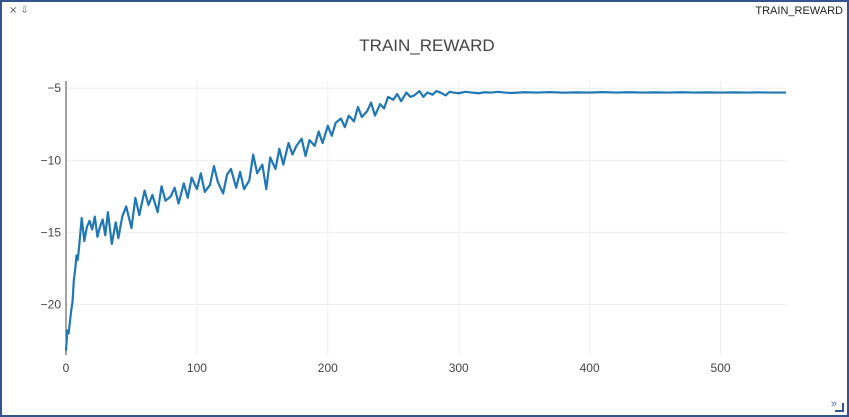  Describe the element at coordinates (197, 368) in the screenshot. I see `x-tick-label: 100` at that location.